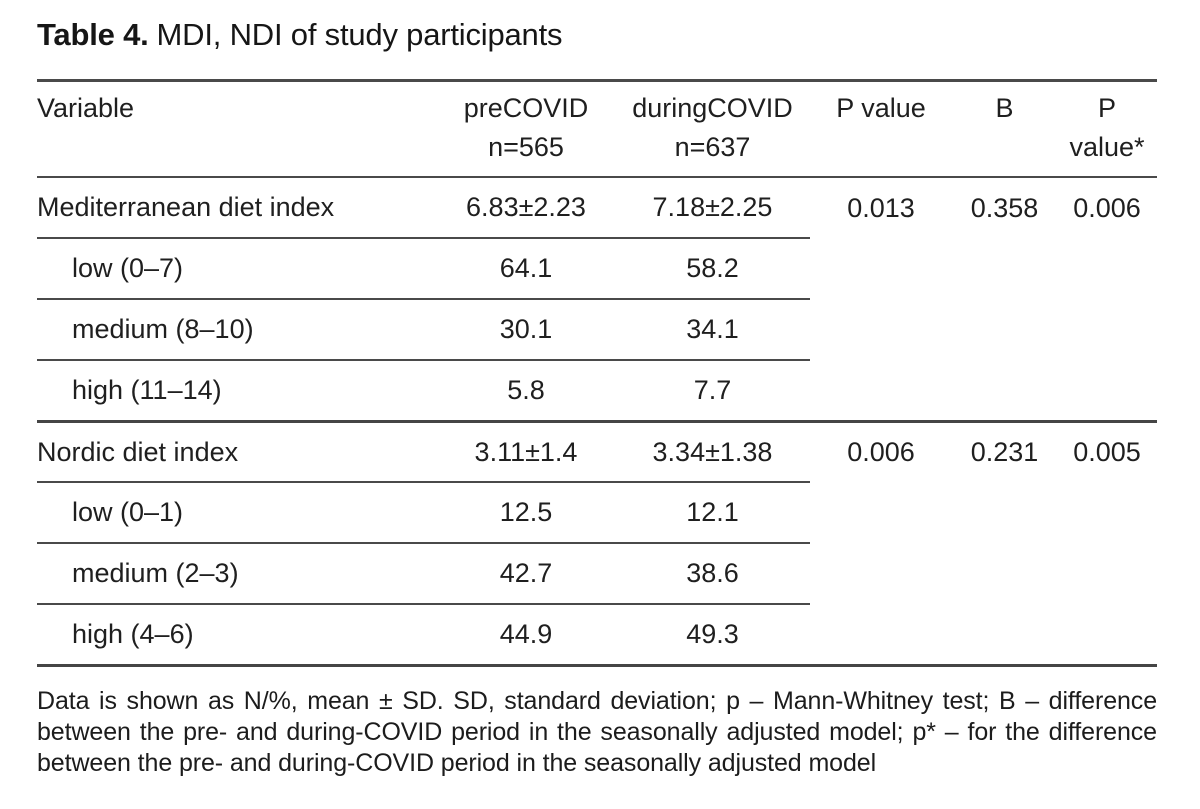  I want to click on header-precovid-line1: preCOVID, so click(526, 107).